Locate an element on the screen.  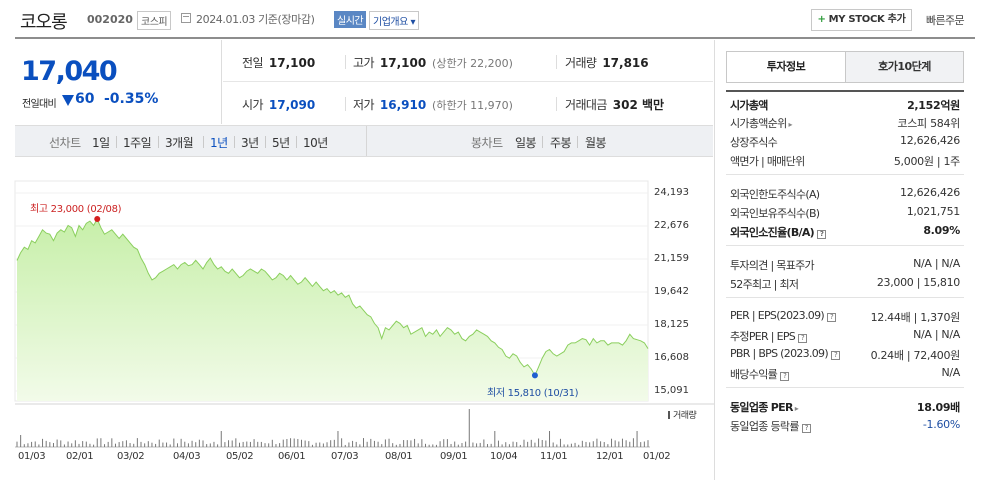
x-tick-label: 01/02 is located at coordinates (657, 456).